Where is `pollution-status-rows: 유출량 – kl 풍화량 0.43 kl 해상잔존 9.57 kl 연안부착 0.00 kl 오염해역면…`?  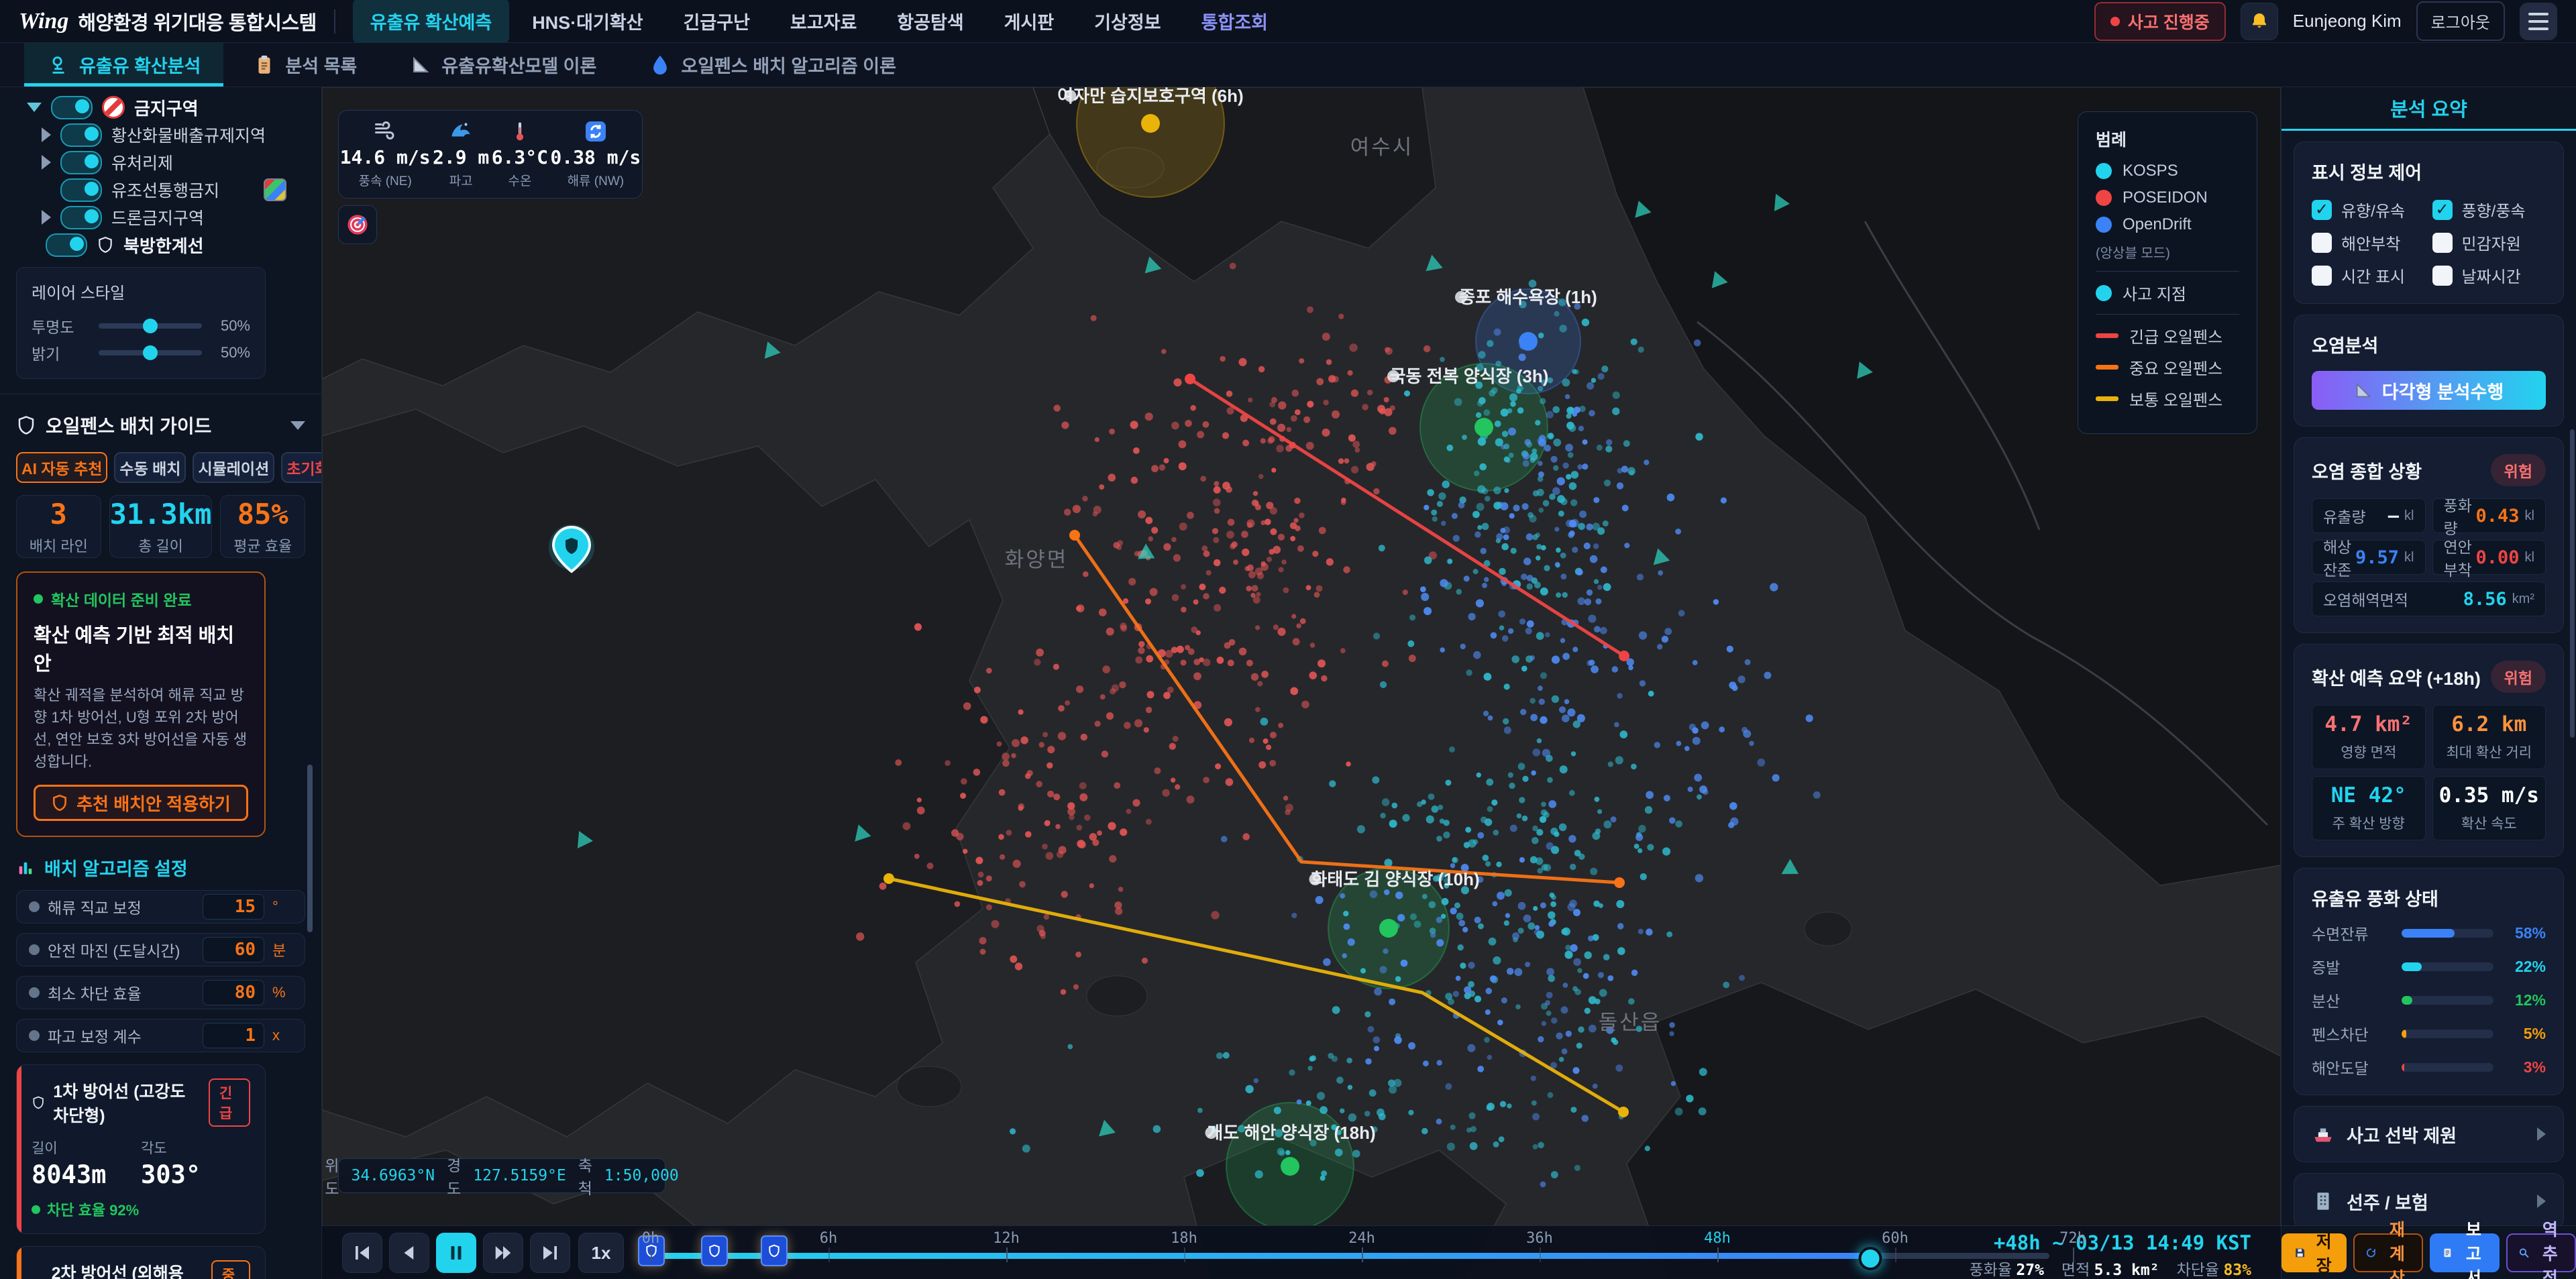 pollution-status-rows: 유출량 – kl 풍화량 0.43 kl 해상잔존 9.57 kl 연안부착 0.00 kl 오염해역면… is located at coordinates (2429, 556).